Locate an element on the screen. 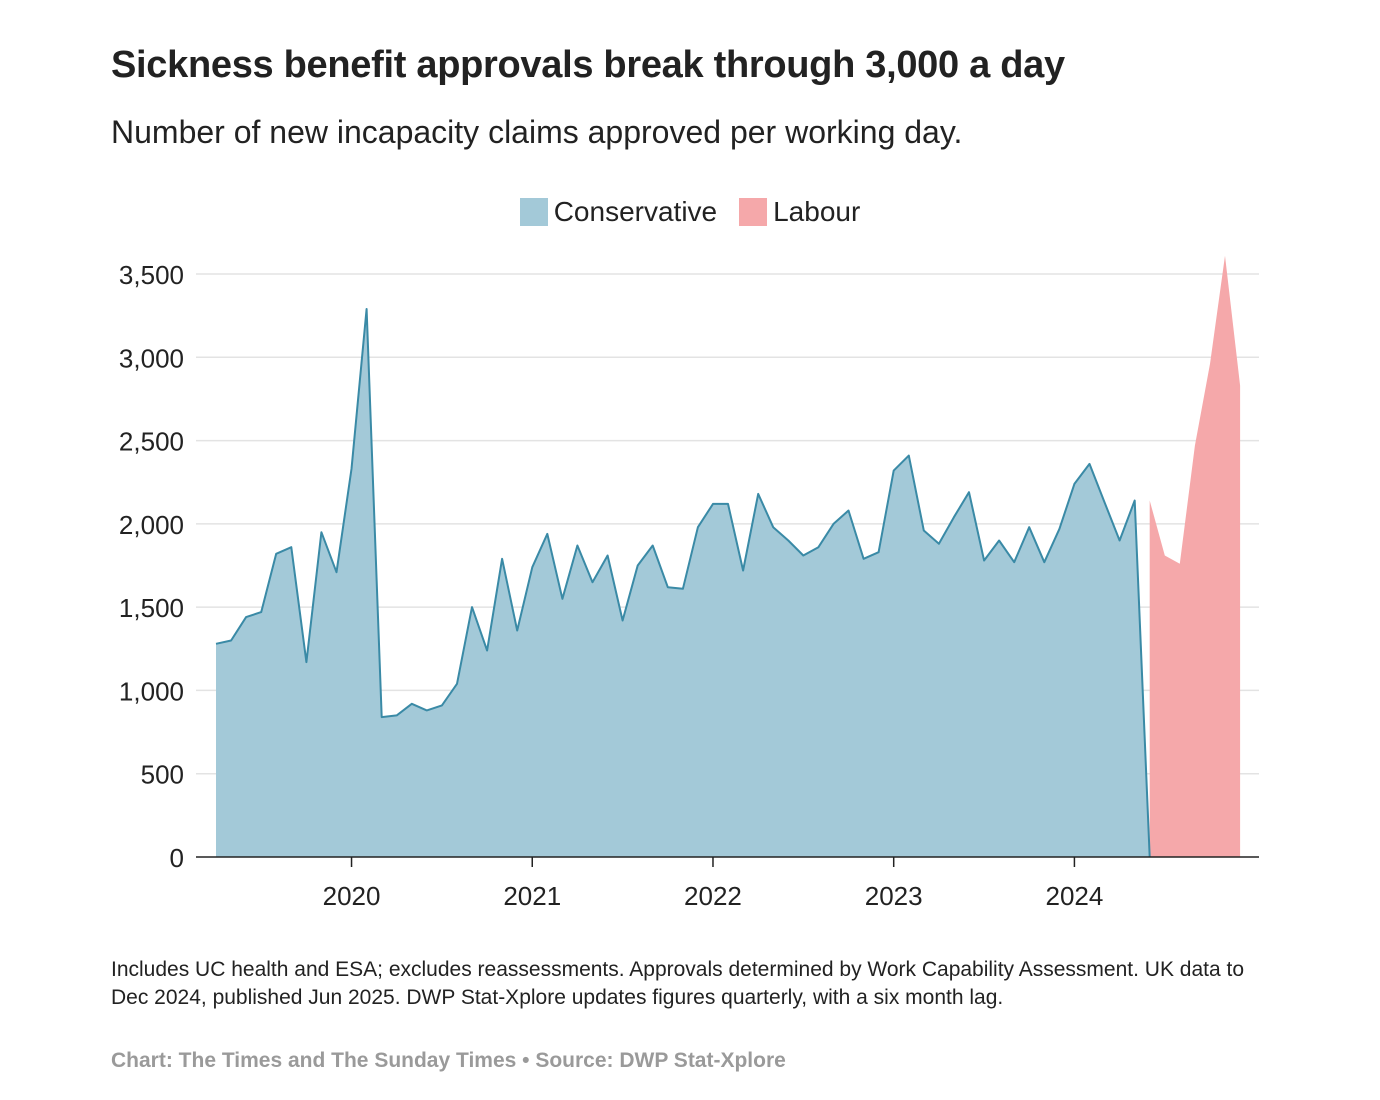 Image resolution: width=1380 pixels, height=1100 pixels. y-tick-label: 3,000 is located at coordinates (151, 358).